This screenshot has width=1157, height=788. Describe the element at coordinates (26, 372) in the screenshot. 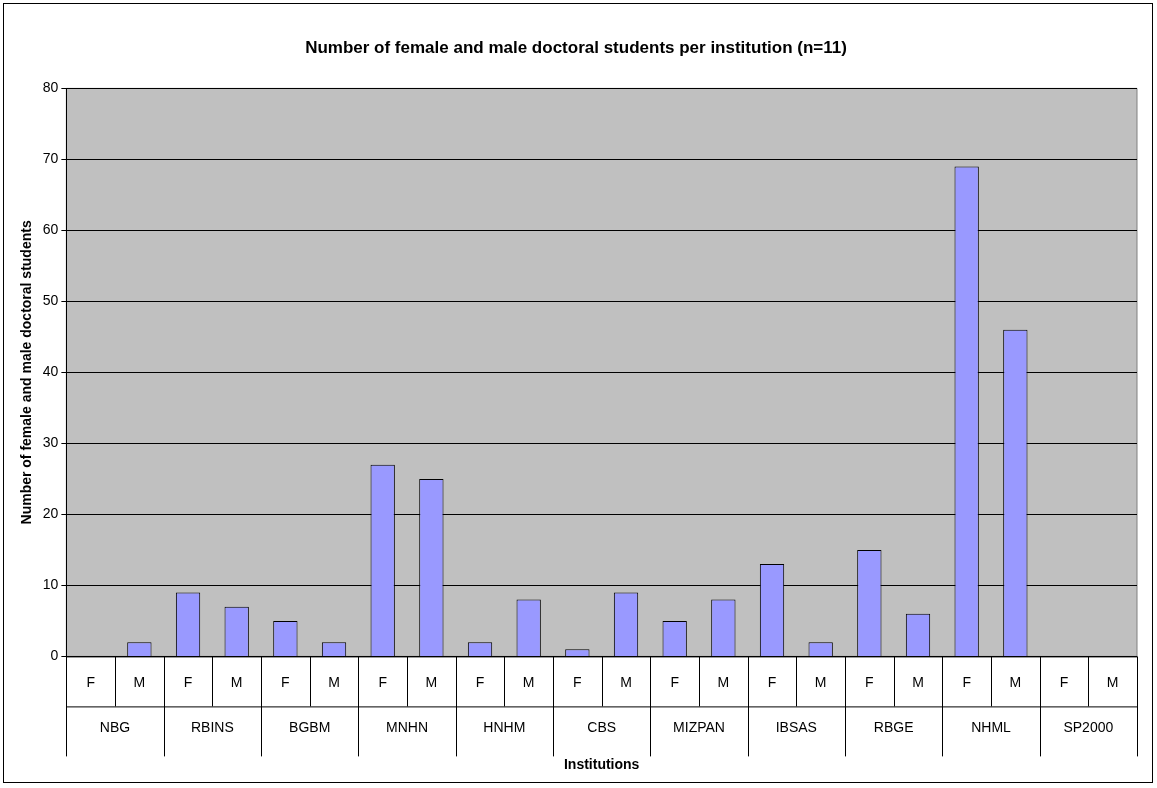

I see `y-axis-title: Number of female and male doctoral students` at that location.